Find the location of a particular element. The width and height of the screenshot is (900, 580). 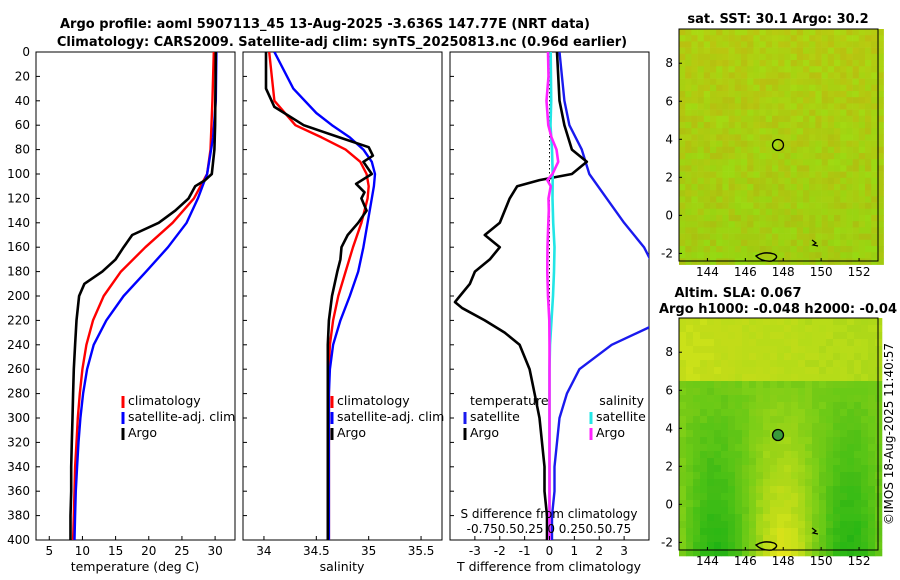

x-tick-label: 35 is located at coordinates (368, 551).